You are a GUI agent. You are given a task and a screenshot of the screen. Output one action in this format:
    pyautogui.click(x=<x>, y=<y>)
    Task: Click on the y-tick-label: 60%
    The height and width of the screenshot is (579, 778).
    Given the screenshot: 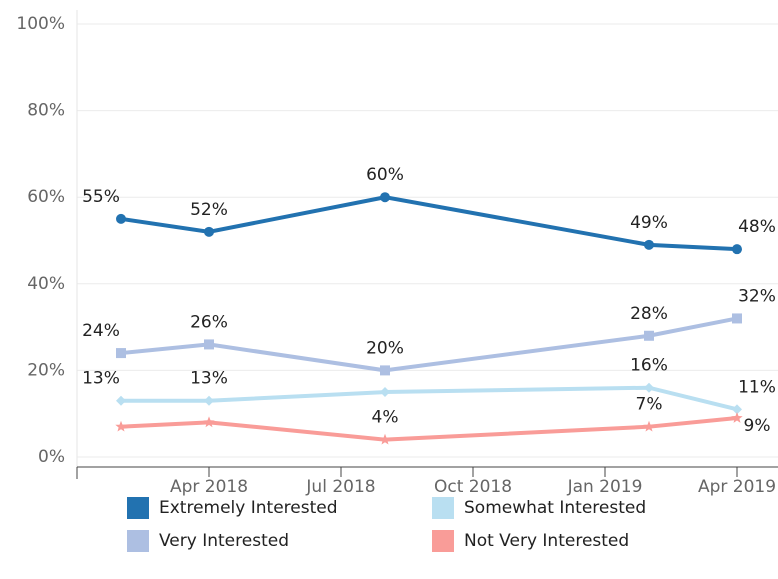 What is the action you would take?
    pyautogui.click(x=46, y=197)
    